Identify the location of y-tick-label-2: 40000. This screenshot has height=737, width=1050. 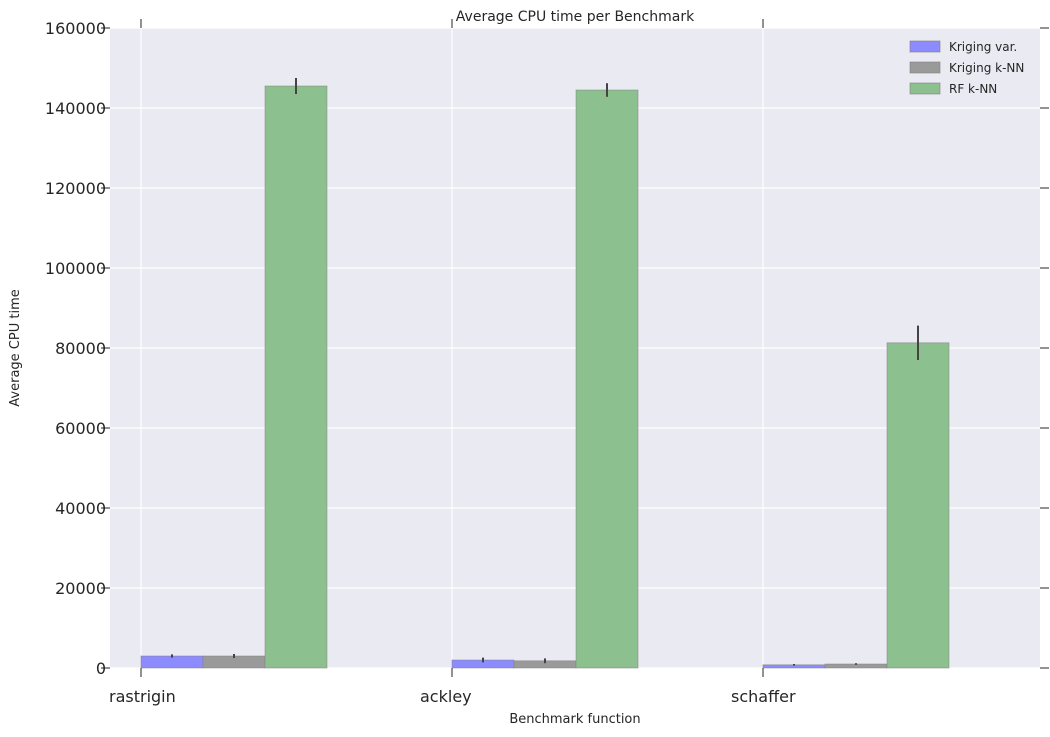
(80, 508).